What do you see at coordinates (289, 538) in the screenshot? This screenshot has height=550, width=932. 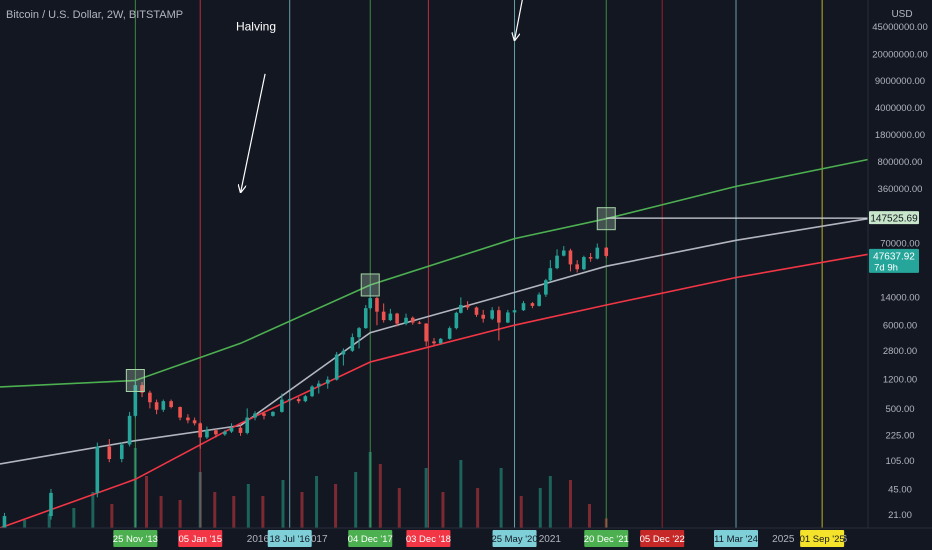 I see `date-marker-label: 18 Jul '16` at bounding box center [289, 538].